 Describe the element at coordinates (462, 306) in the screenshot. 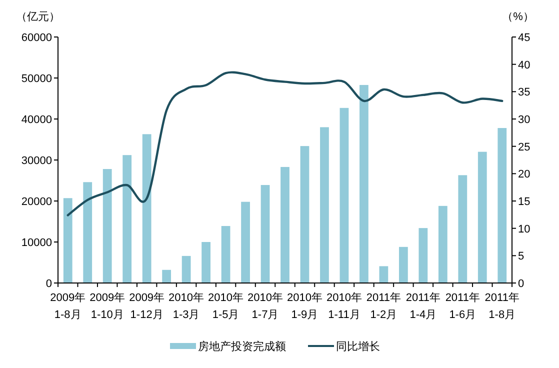

I see `x-tick-label: 2011年 1-6月` at that location.